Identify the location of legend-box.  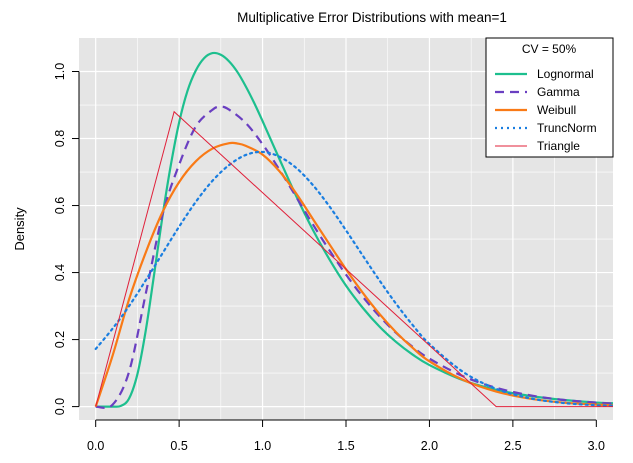
(549, 97).